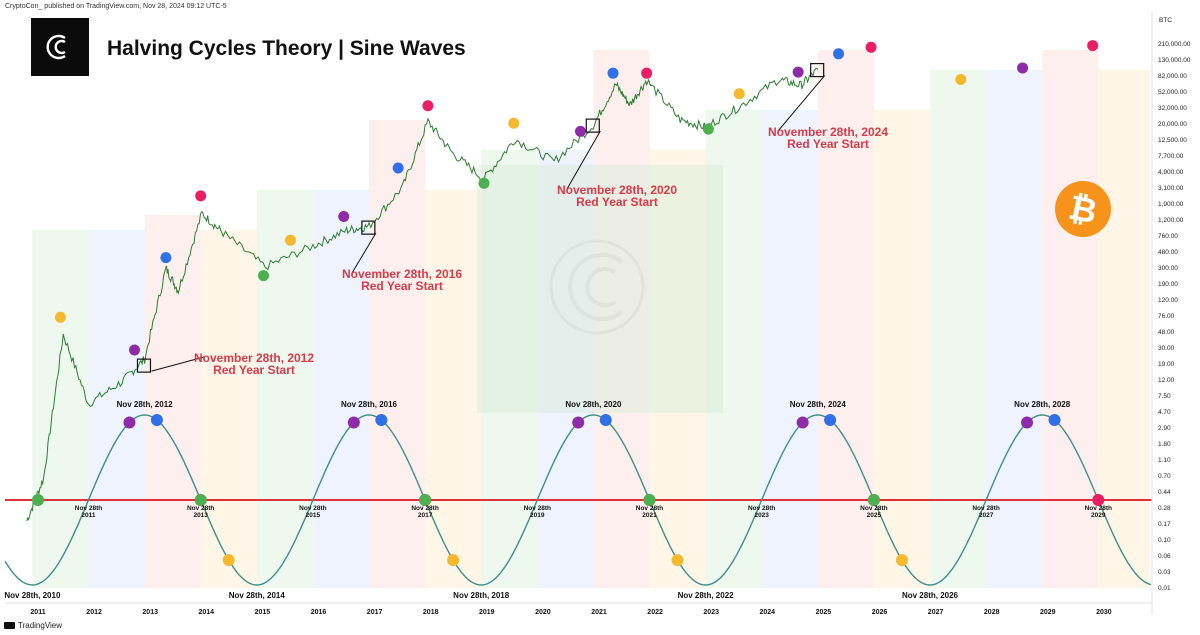 This screenshot has height=635, width=1200. I want to click on price-tick: 760.00, so click(1168, 236).